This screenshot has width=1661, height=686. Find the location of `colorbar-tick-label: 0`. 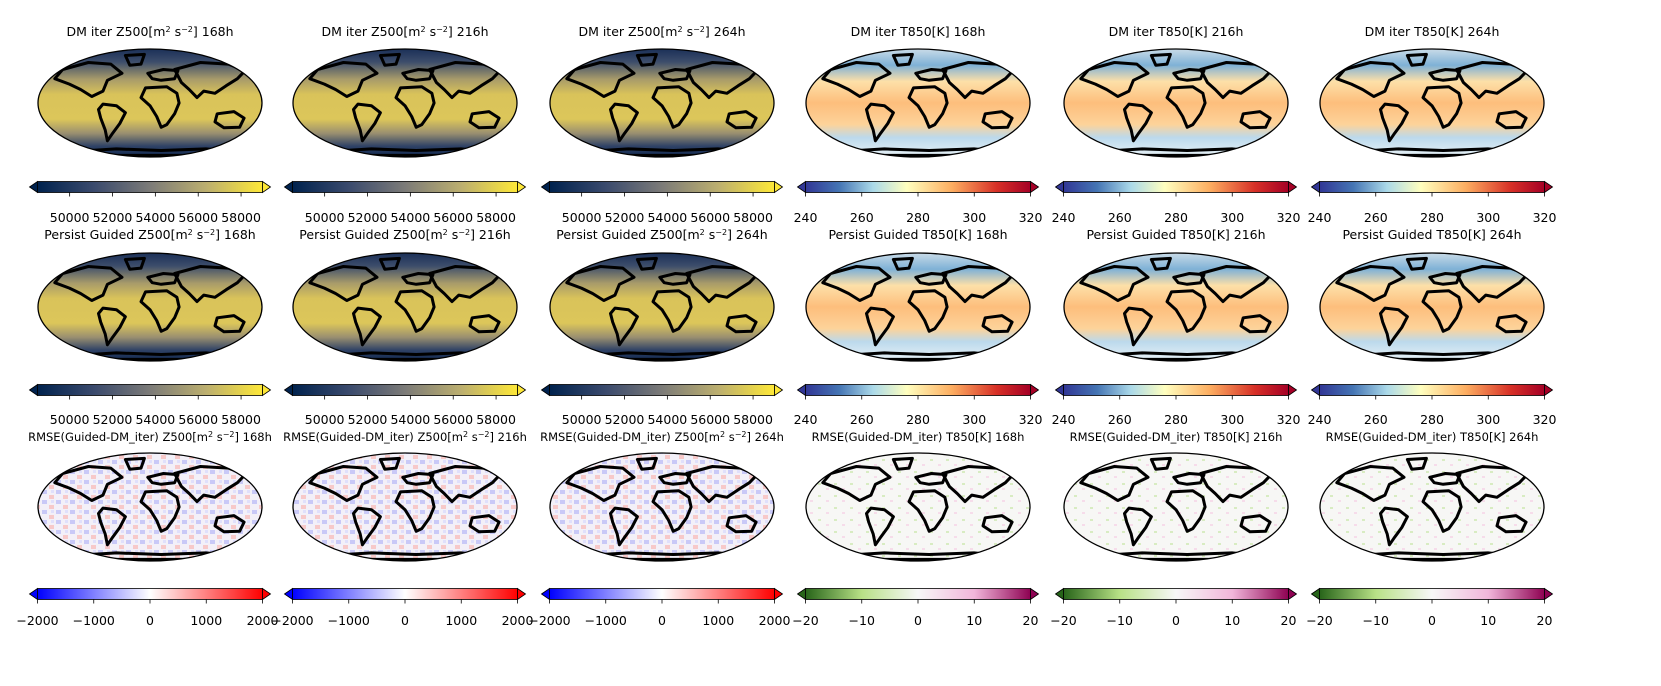

colorbar-tick-label: 0 is located at coordinates (405, 620).